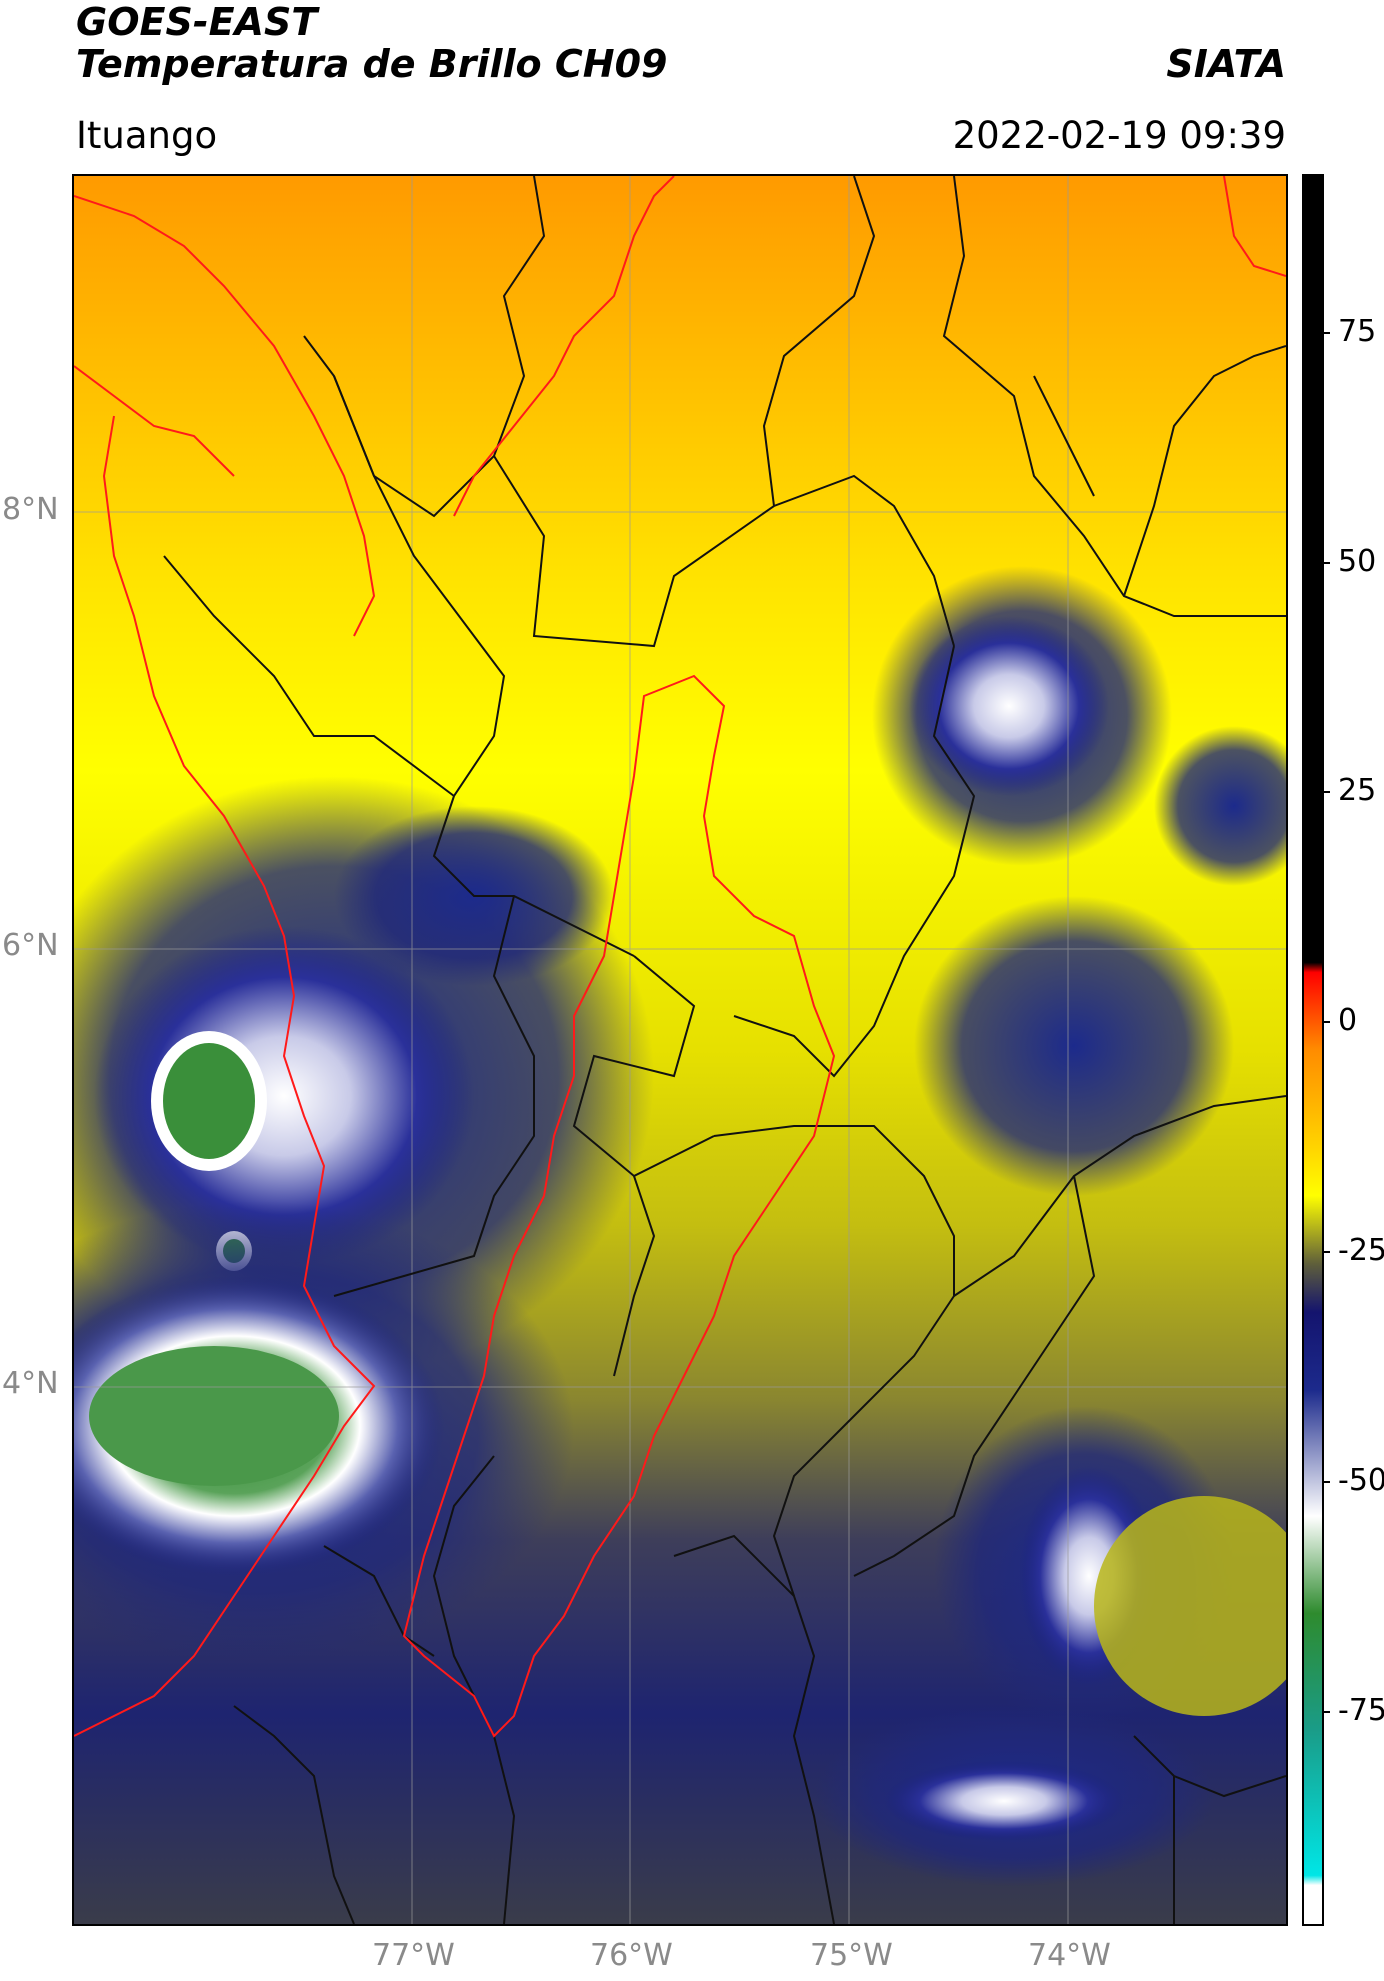  What do you see at coordinates (30, 1383) in the screenshot?
I see `lat-label-4n: 4°N` at bounding box center [30, 1383].